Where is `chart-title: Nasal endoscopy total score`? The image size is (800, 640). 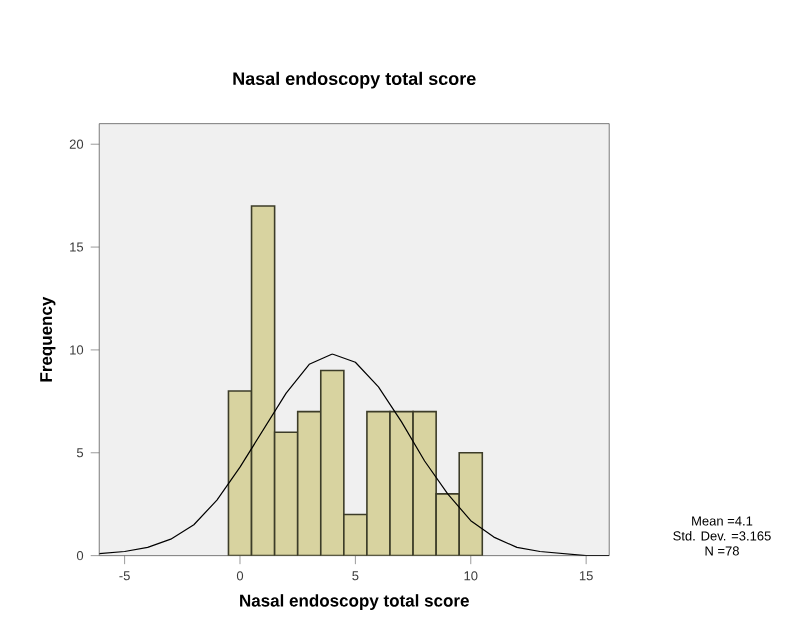 chart-title: Nasal endoscopy total score is located at coordinates (354, 80).